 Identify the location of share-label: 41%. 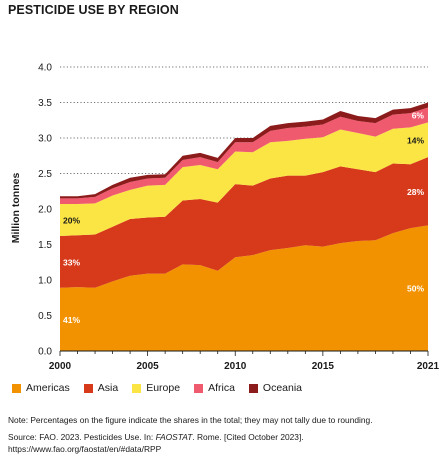
(71, 320).